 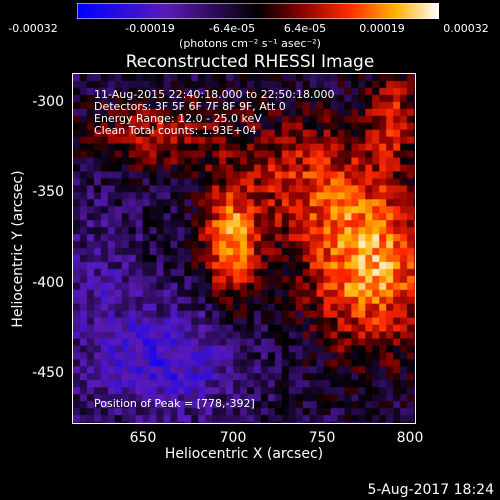 What do you see at coordinates (33, 28) in the screenshot?
I see `colorbar-tick: -0.00032` at bounding box center [33, 28].